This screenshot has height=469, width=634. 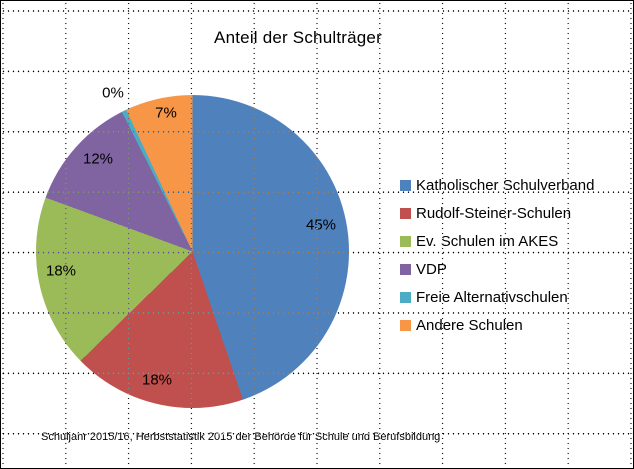 What do you see at coordinates (492, 297) in the screenshot?
I see `legend-label: Freie Alternativschulen` at bounding box center [492, 297].